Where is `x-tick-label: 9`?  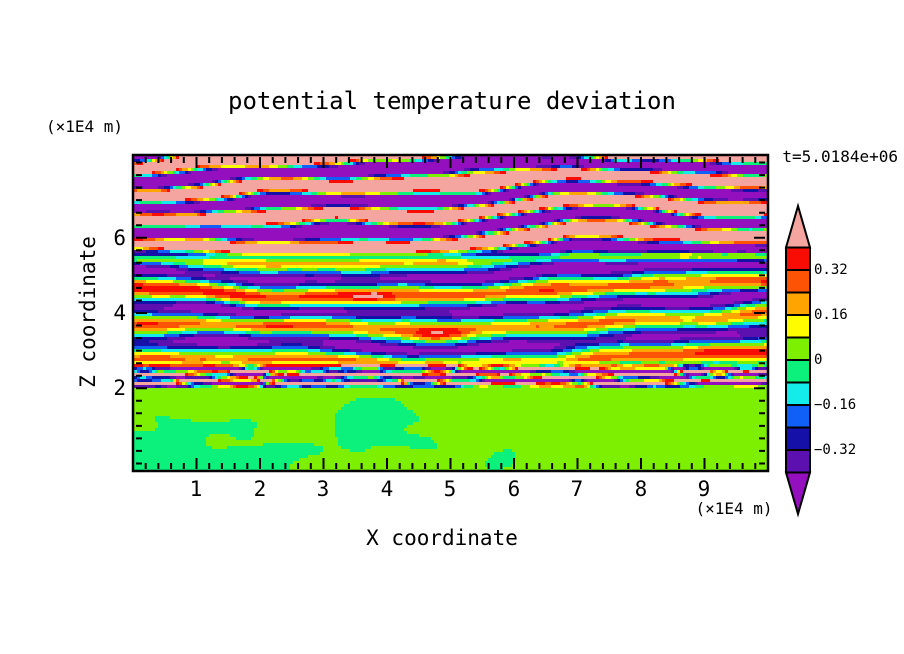 x-tick-label: 9 is located at coordinates (704, 489).